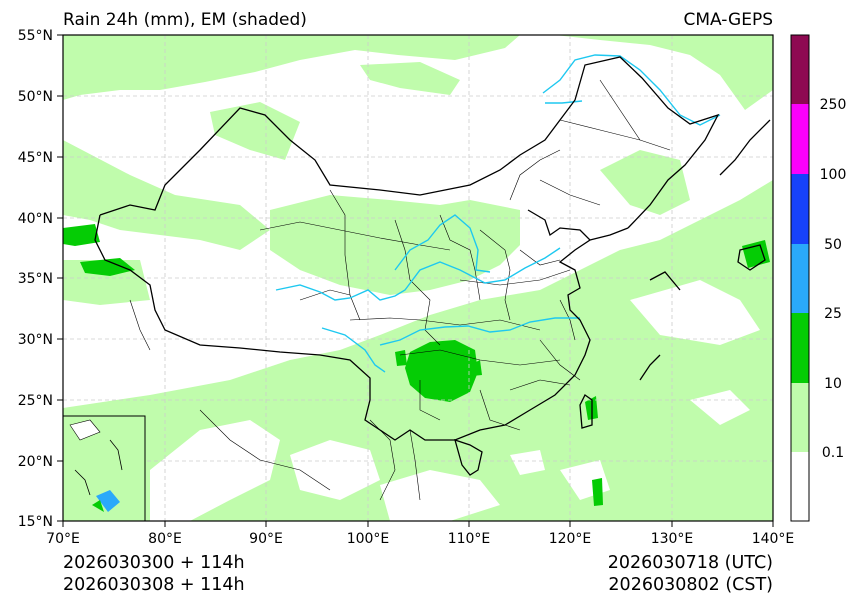  Describe the element at coordinates (833, 453) in the screenshot. I see `colorbar-label-0.1: 0.1` at that location.